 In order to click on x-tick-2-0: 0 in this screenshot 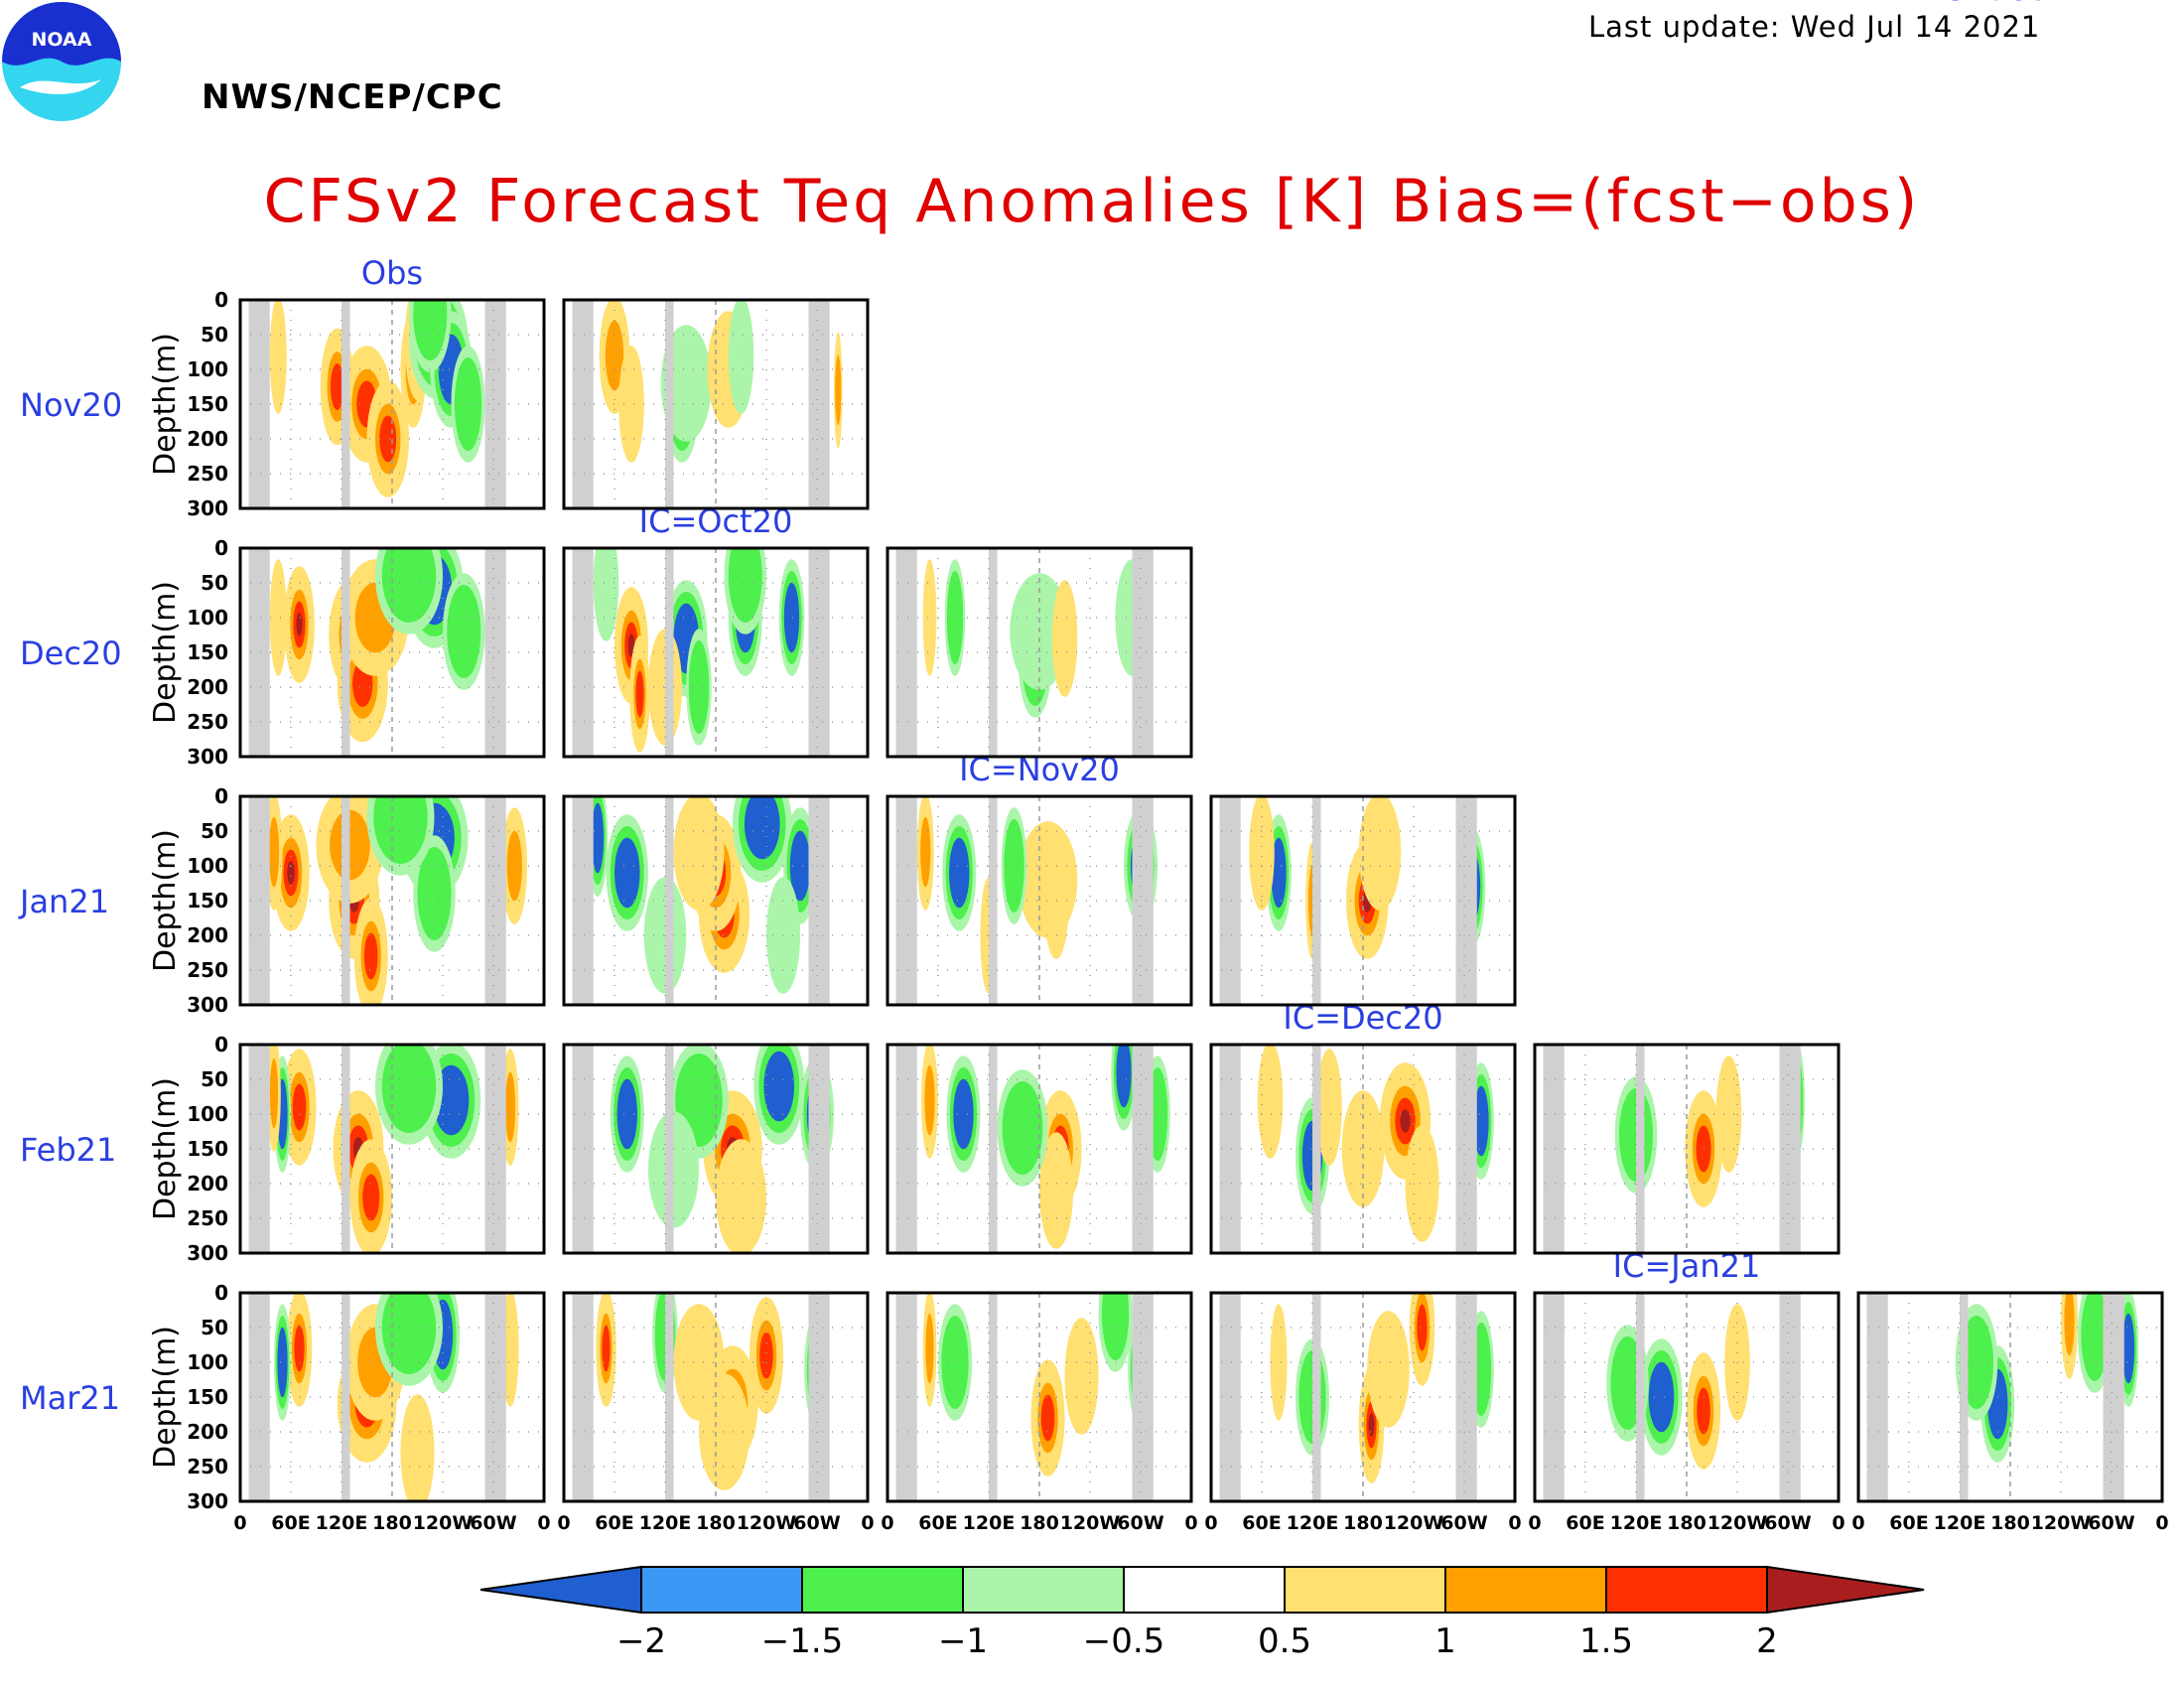, I will do `click(887, 1523)`.